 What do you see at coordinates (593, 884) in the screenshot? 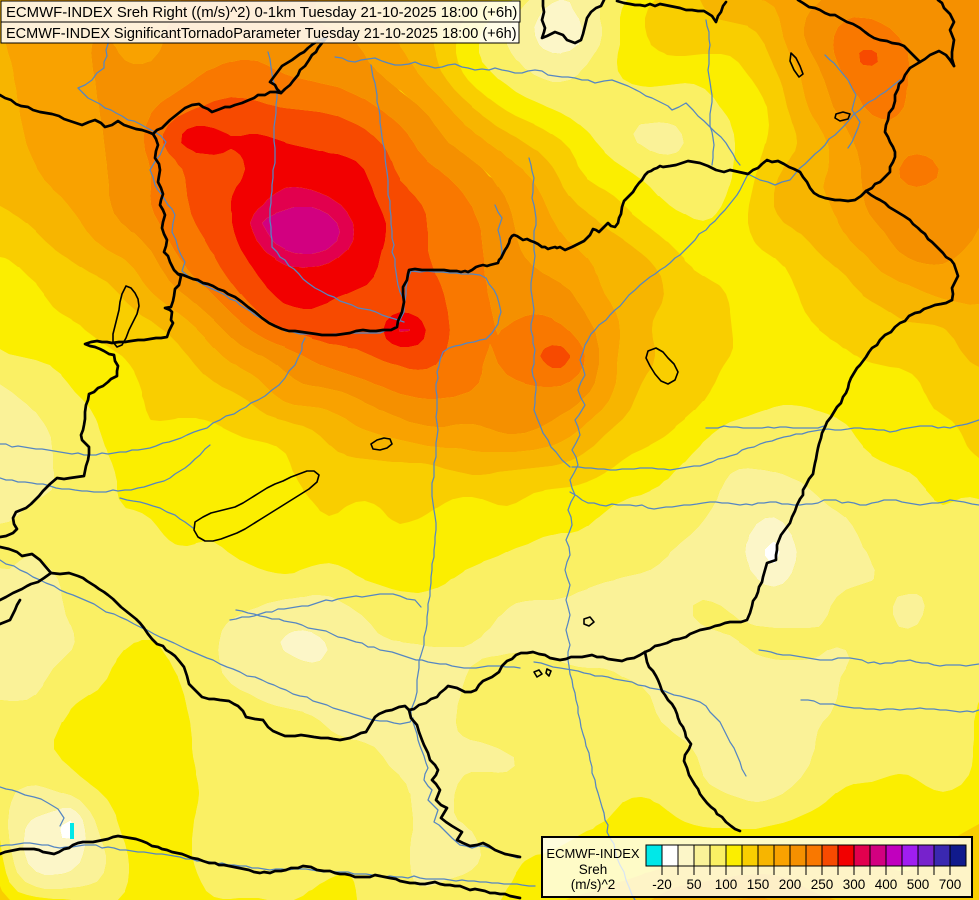
I see `svg-text: (m/s)^2` at bounding box center [593, 884].